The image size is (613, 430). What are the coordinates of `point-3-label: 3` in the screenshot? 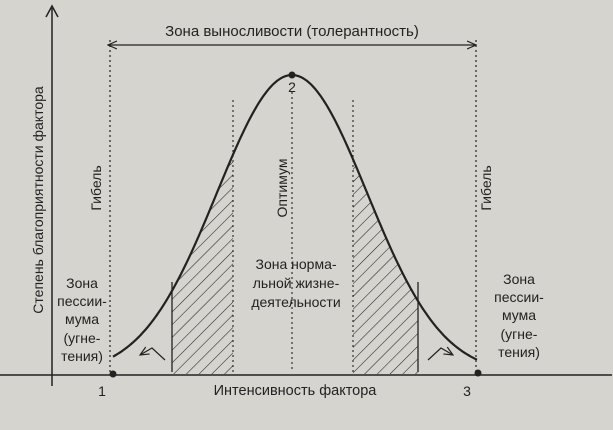 It's located at (467, 391).